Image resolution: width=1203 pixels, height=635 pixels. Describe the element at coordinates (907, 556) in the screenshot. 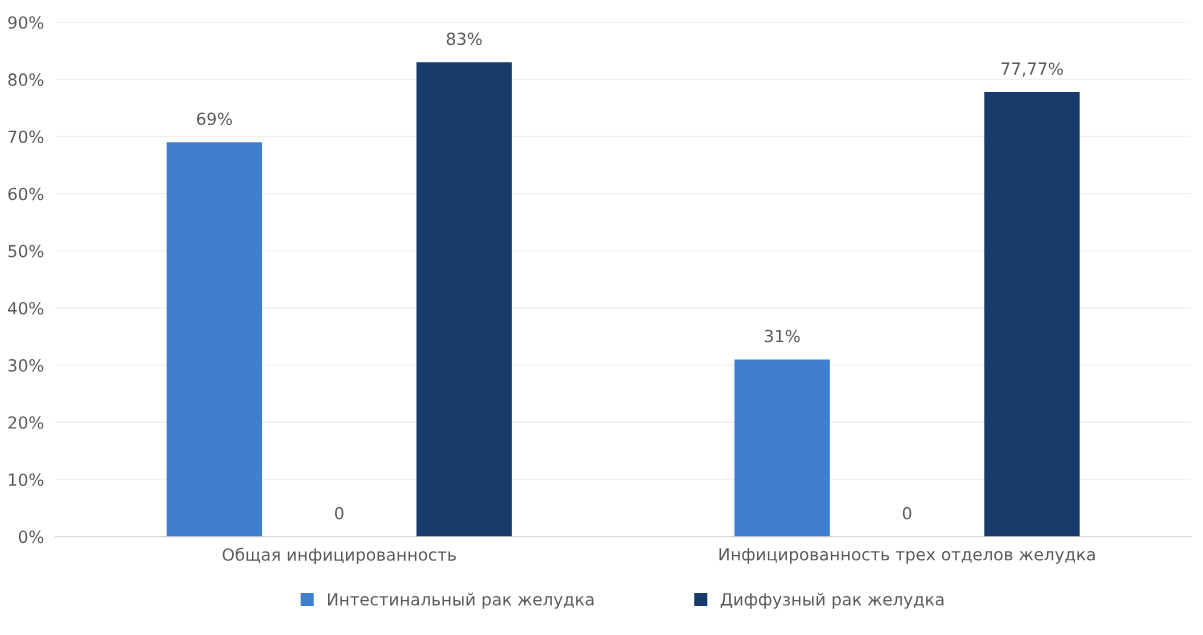

I see `x-tick-label: Инфицированность трех отделов желудка` at that location.